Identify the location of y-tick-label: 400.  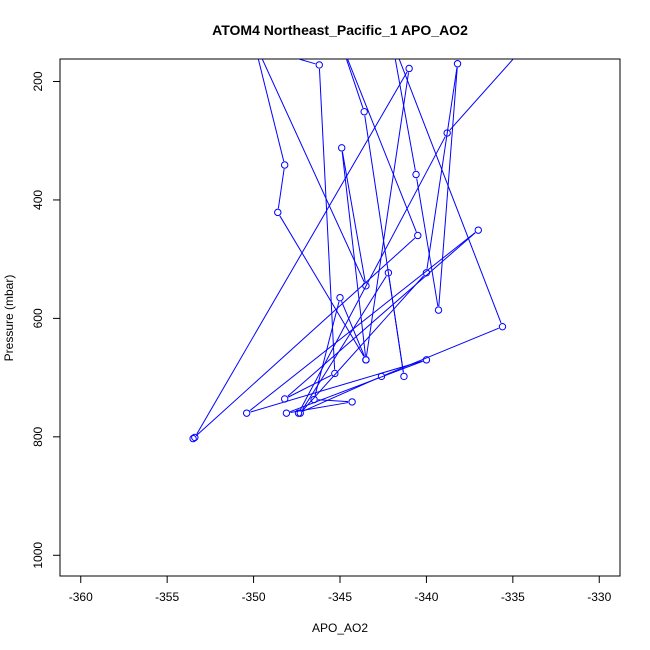
(38, 200).